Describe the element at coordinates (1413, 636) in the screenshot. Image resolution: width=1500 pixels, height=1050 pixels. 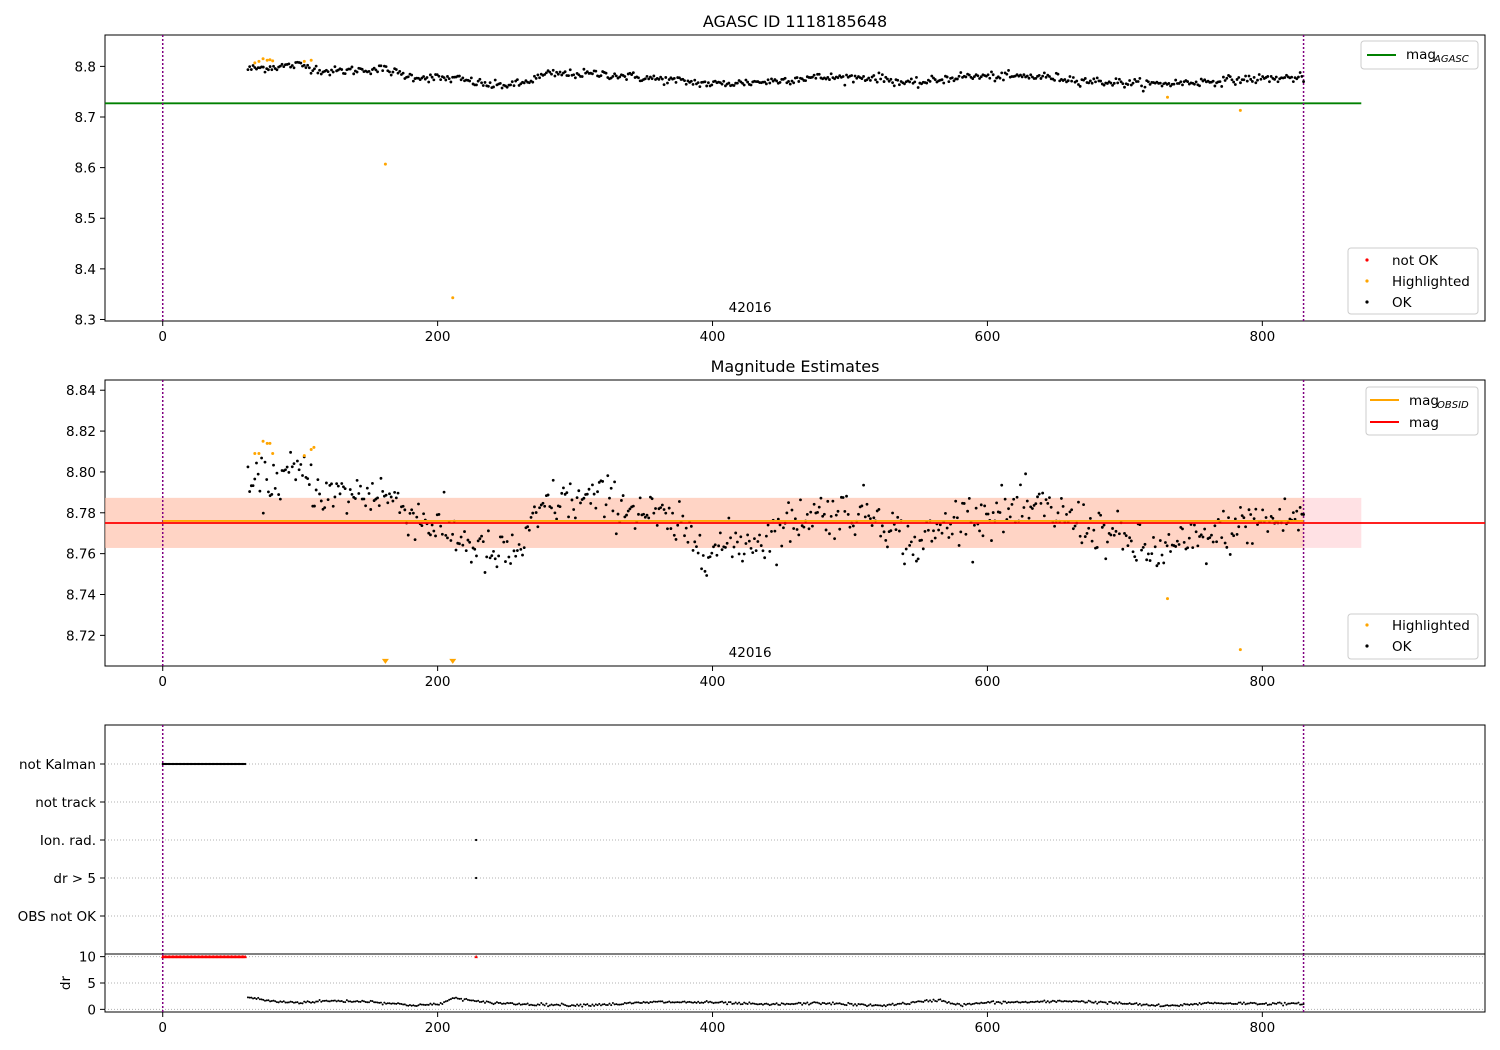
I see `mag-marker-legend` at that location.